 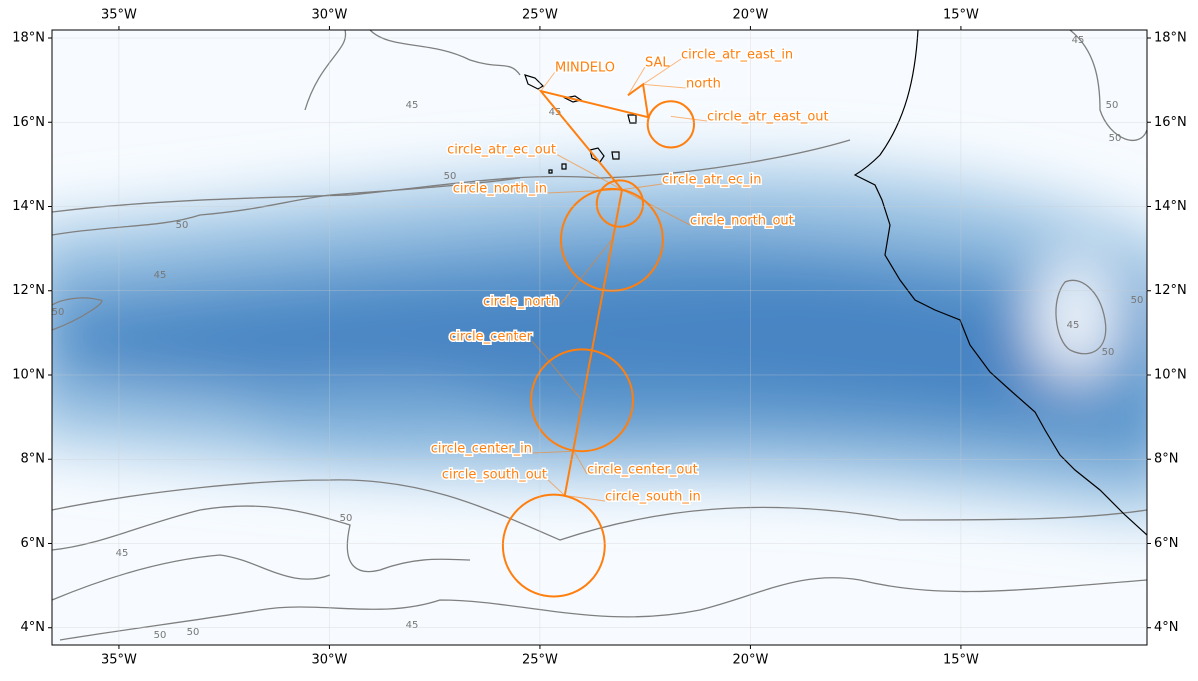 What do you see at coordinates (500, 189) in the screenshot?
I see `point-label: circle_north_in` at bounding box center [500, 189].